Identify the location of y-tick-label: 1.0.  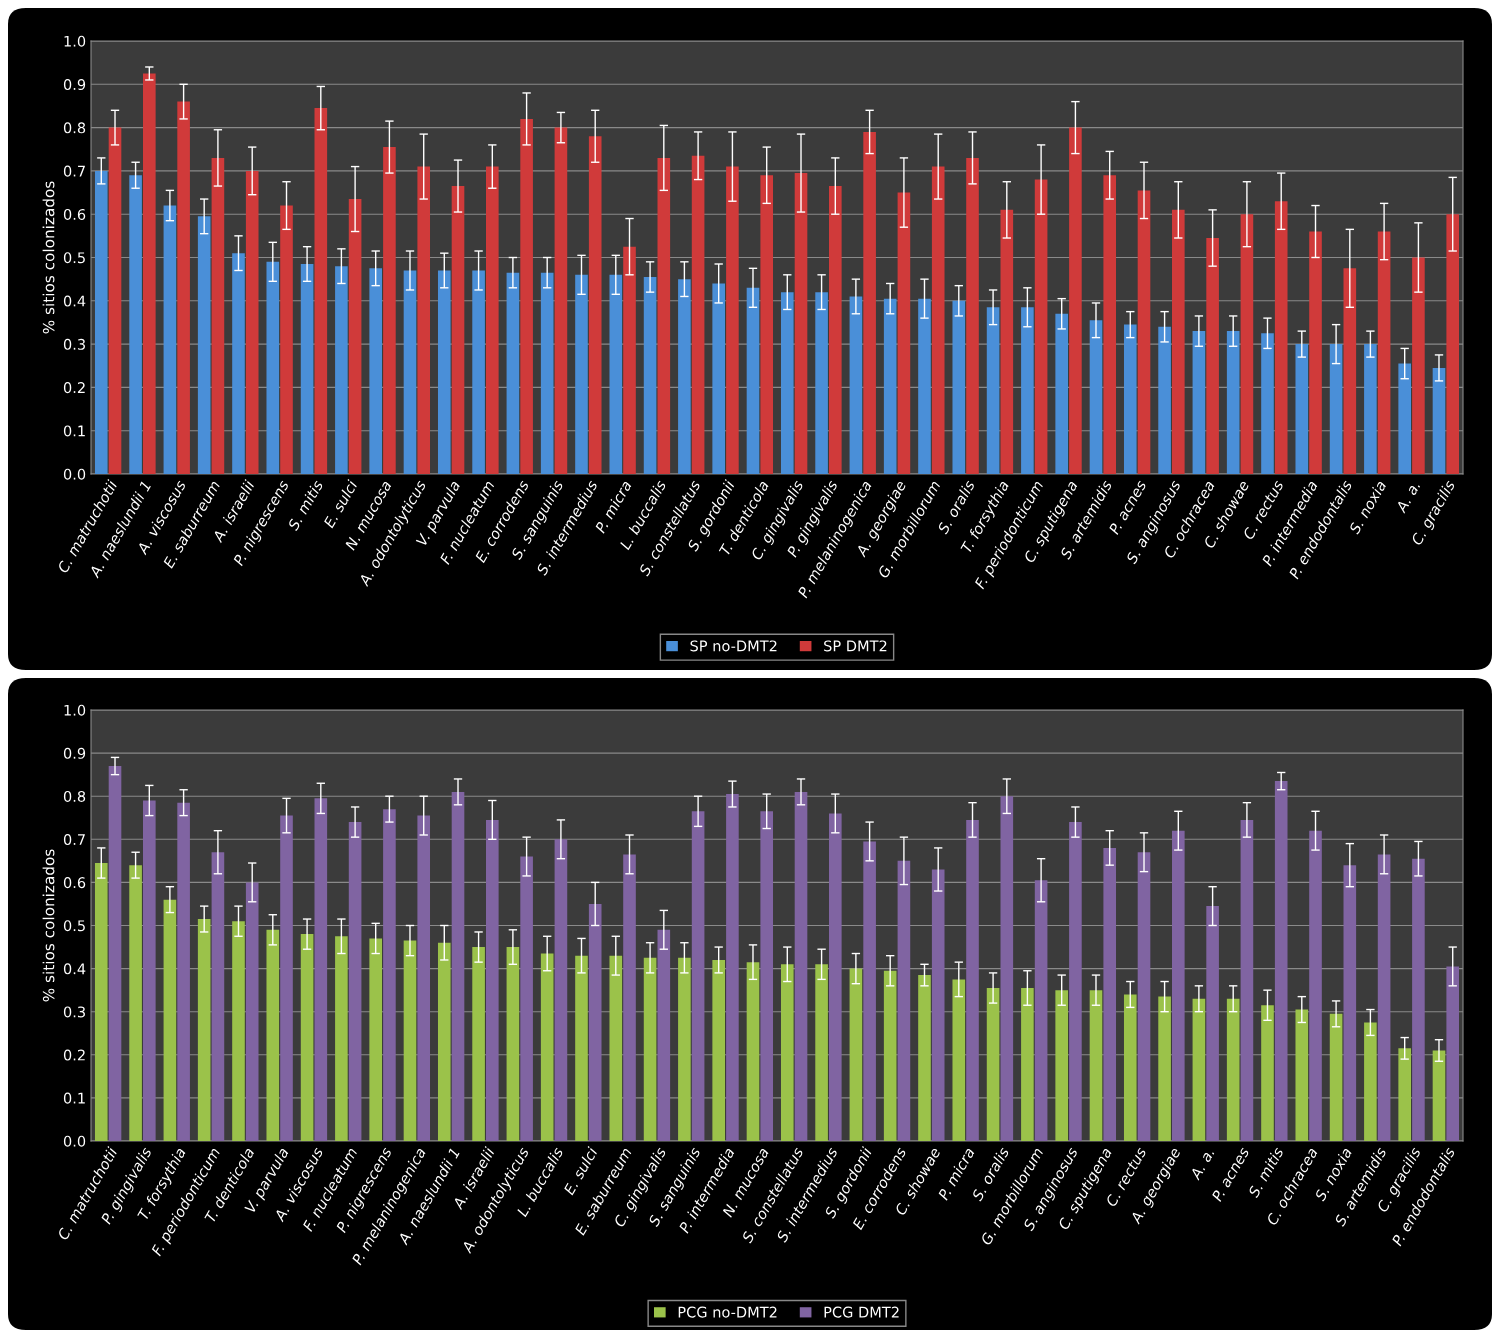
(75, 710).